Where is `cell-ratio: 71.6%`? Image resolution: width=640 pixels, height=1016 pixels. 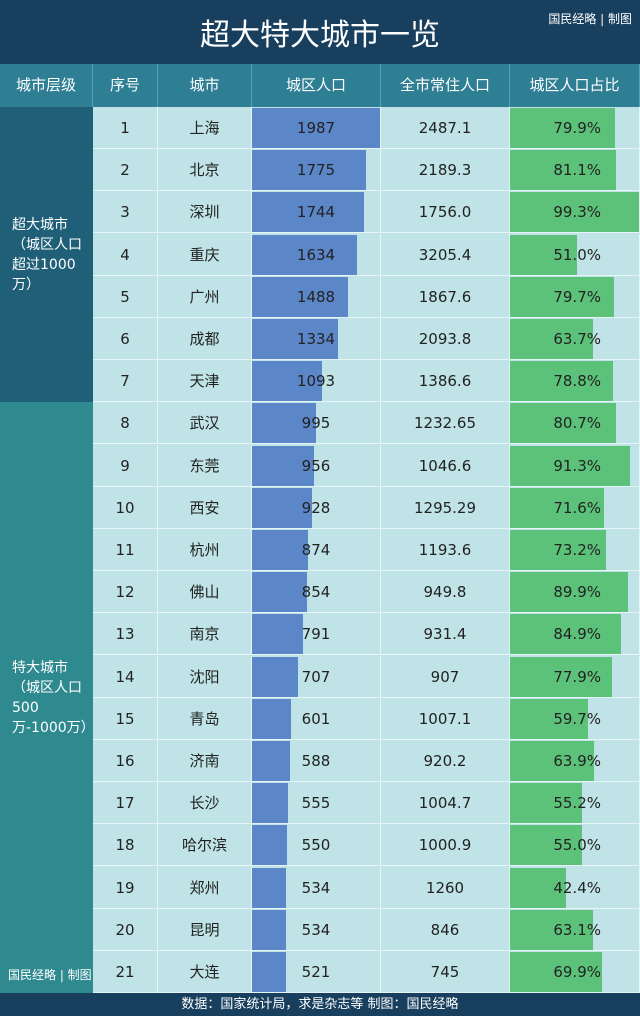 cell-ratio: 71.6% is located at coordinates (575, 507).